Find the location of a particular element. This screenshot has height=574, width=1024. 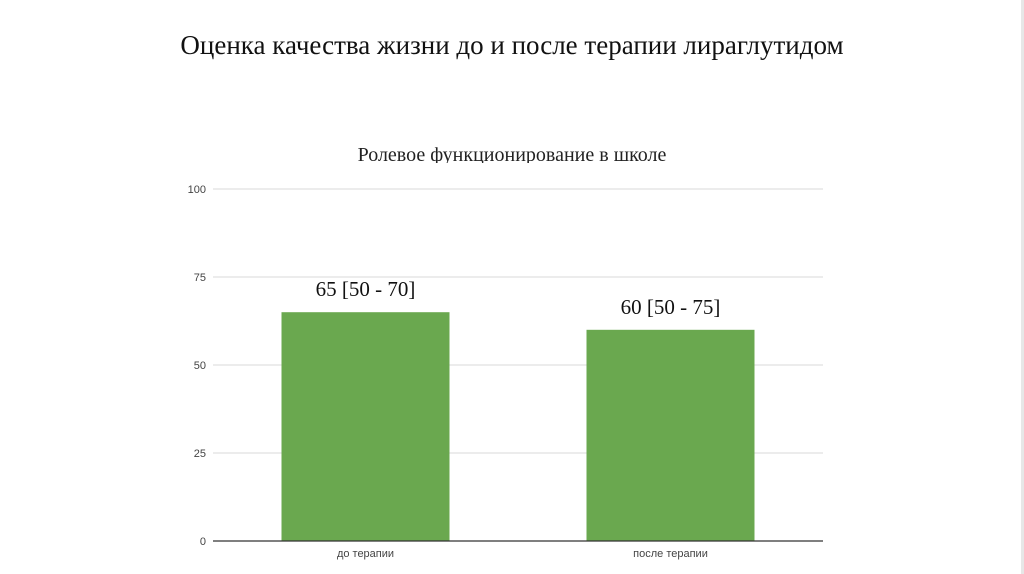

y-tick-label: 0 is located at coordinates (203, 542).